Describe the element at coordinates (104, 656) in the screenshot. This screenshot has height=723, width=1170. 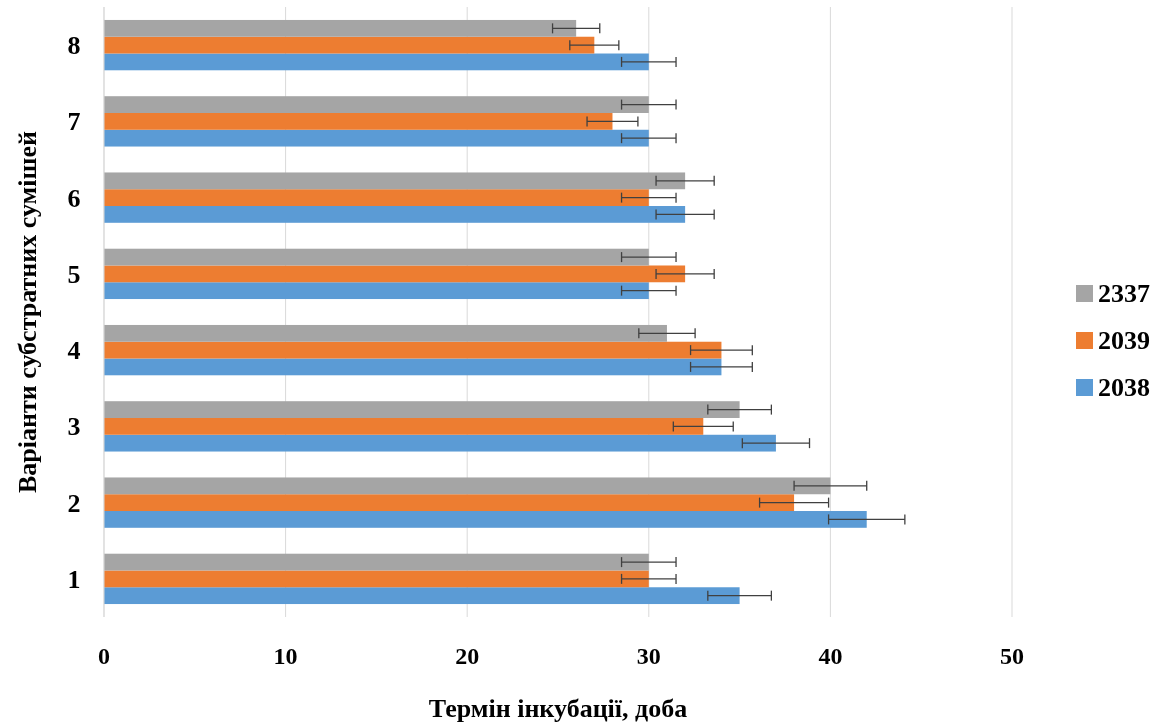
I see `x-tick-label: 0` at that location.